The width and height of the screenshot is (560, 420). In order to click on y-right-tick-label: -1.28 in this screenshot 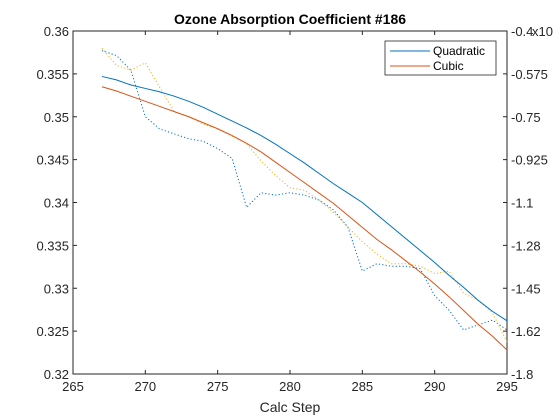, I will do `click(526, 245)`.